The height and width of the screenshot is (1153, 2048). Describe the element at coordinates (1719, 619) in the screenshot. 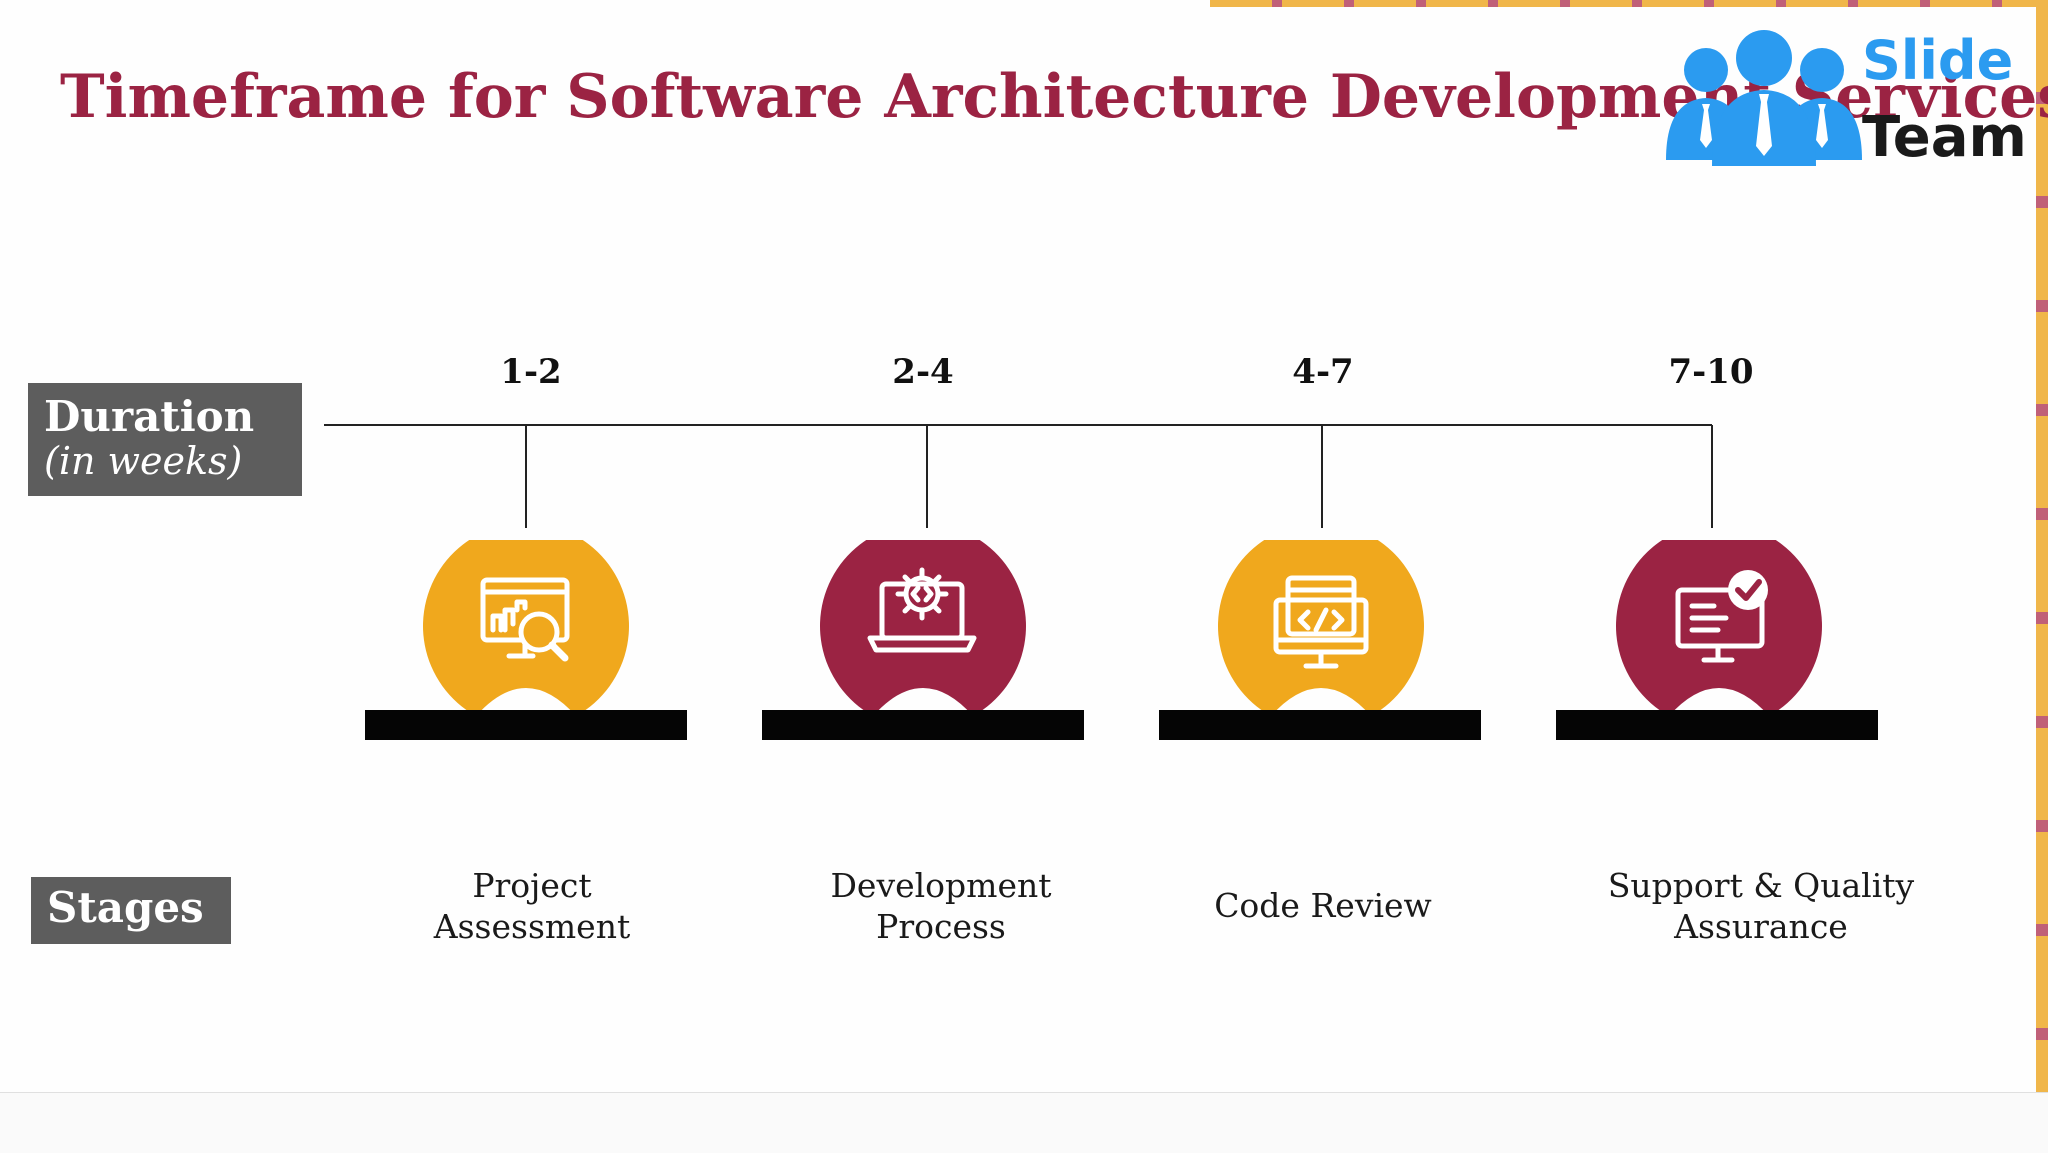

I see `monitor-checkmark-icon` at that location.